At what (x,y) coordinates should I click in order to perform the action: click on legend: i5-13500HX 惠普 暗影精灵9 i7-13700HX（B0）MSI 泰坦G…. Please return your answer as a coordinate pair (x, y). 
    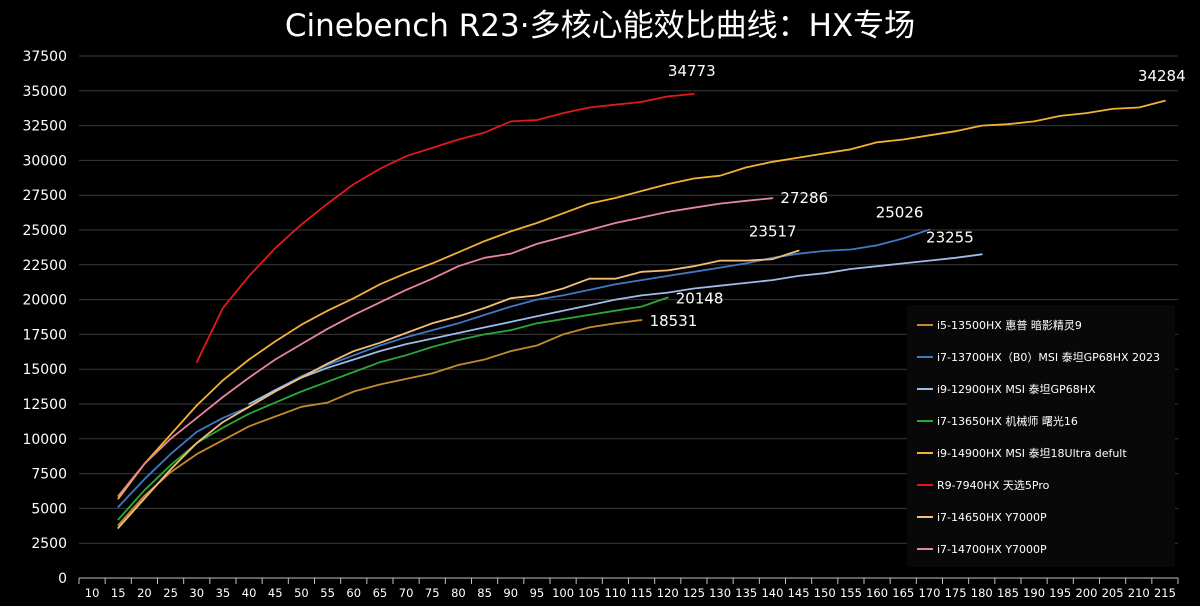
    Looking at the image, I should click on (1038, 437).